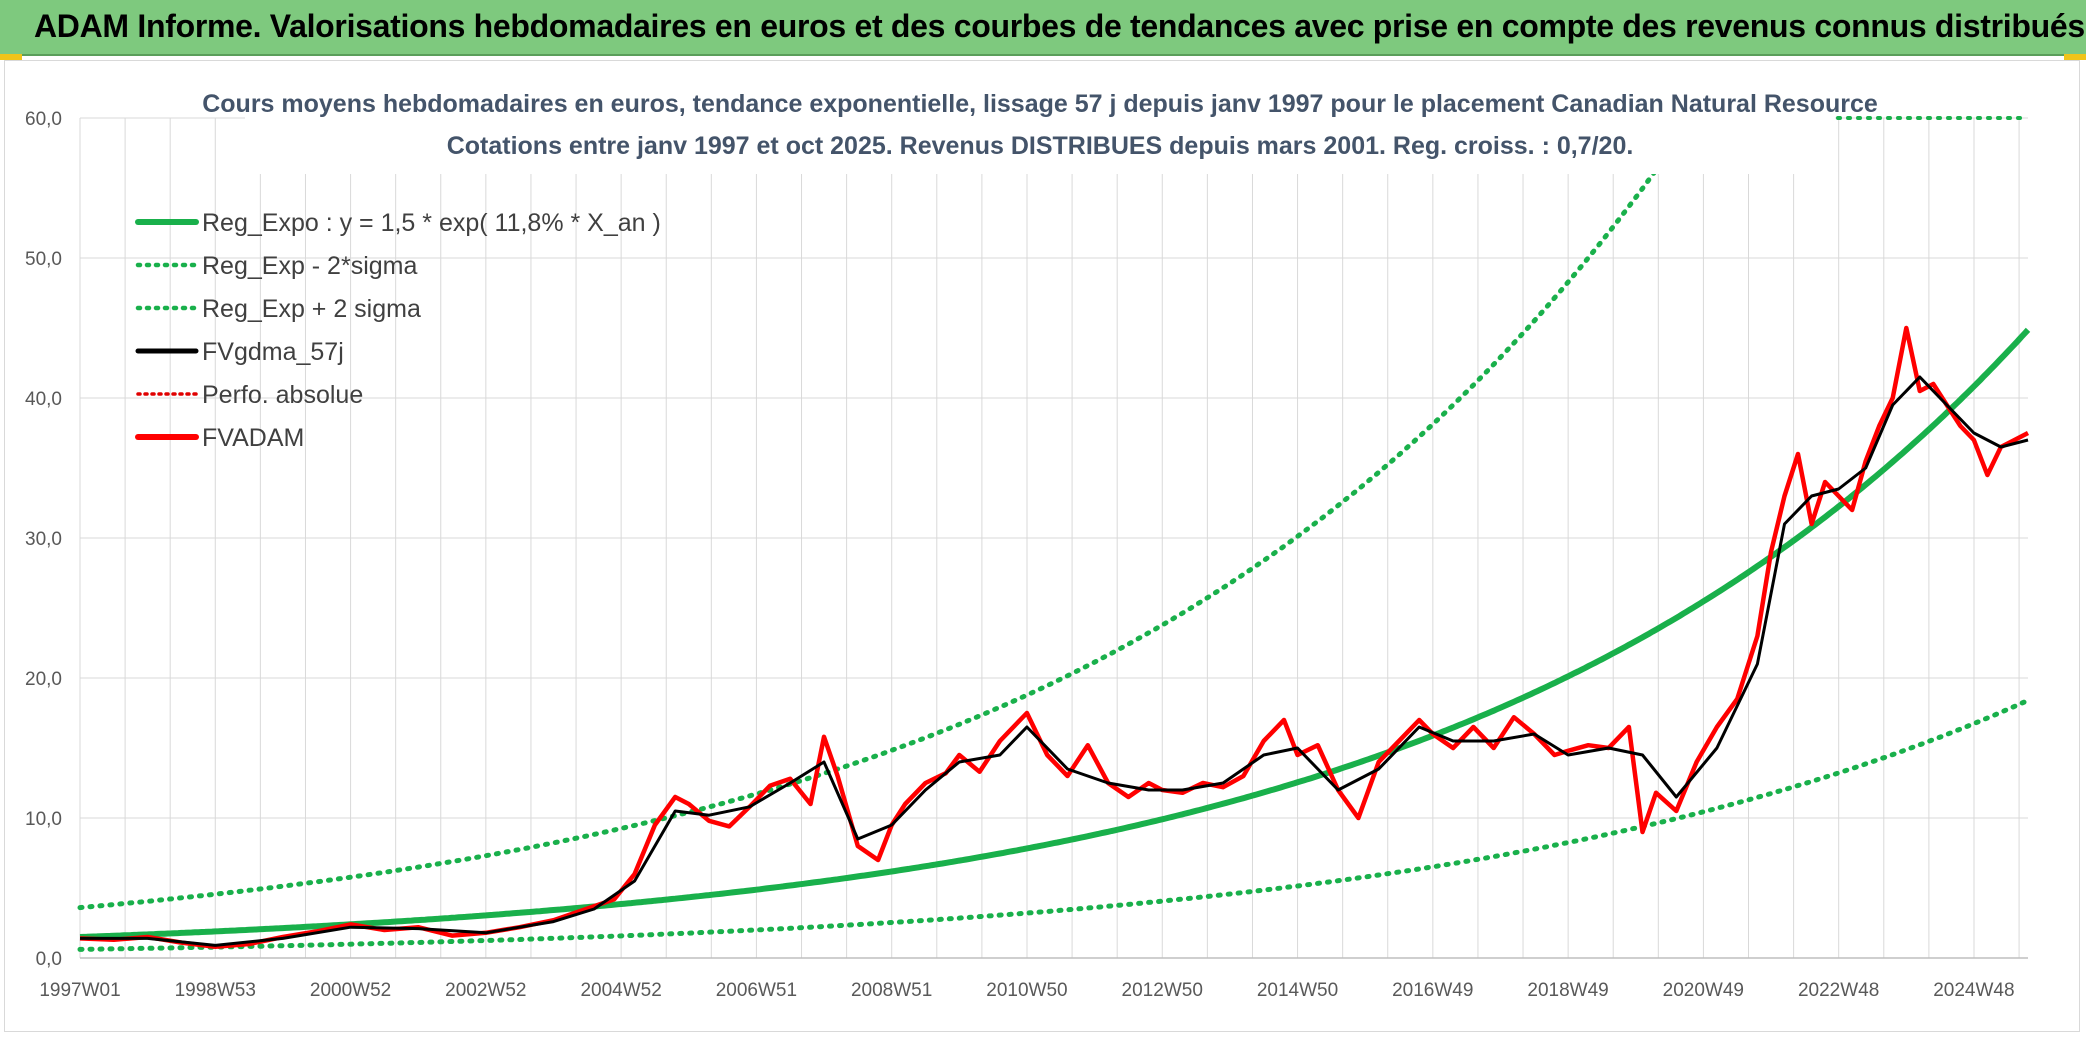 Image resolution: width=2086 pixels, height=1037 pixels. Describe the element at coordinates (79, 990) in the screenshot. I see `x-tick-label: 1997W01` at that location.